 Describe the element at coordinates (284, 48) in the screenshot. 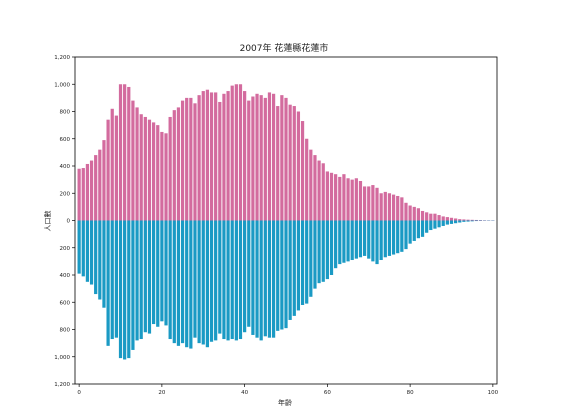

I see `chart-title: 2007年 花蓮縣花蓮市` at that location.